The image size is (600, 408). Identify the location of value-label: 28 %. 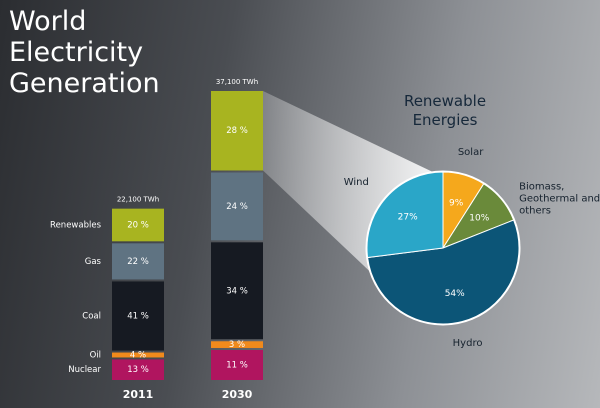
(237, 131).